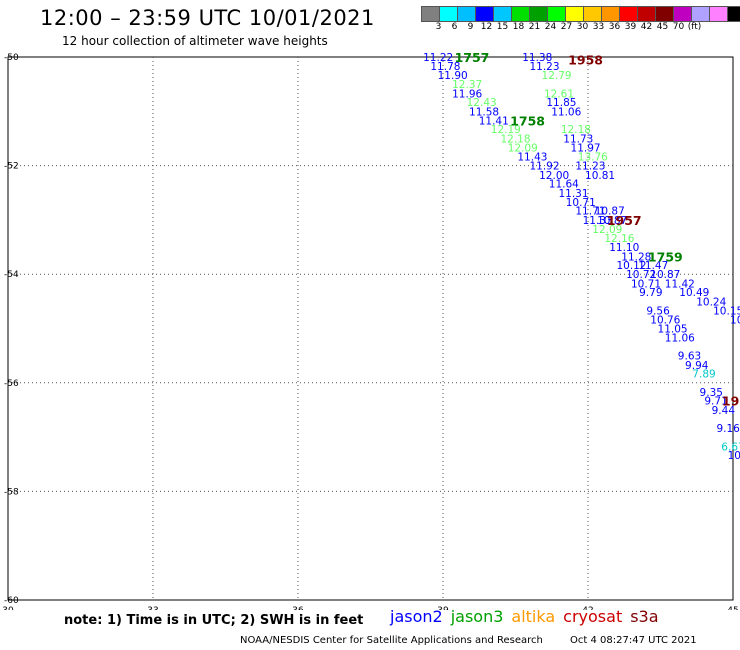 The image size is (740, 650). Describe the element at coordinates (467, 94) in the screenshot. I see `data-label: 11.96` at that location.